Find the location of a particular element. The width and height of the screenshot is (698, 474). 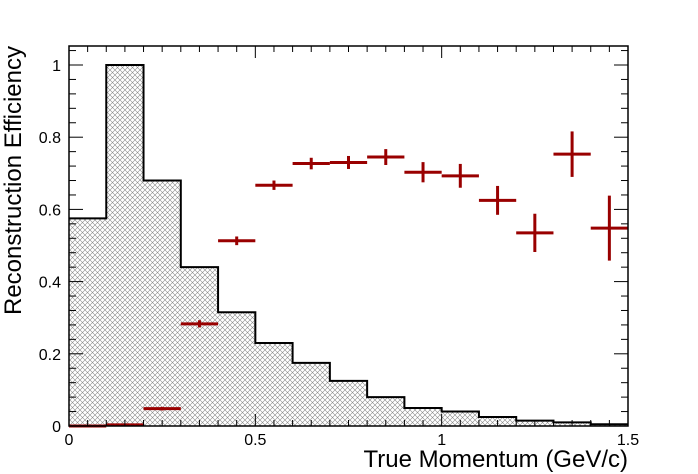

y-tick-label: 0.2 is located at coordinates (50, 355).